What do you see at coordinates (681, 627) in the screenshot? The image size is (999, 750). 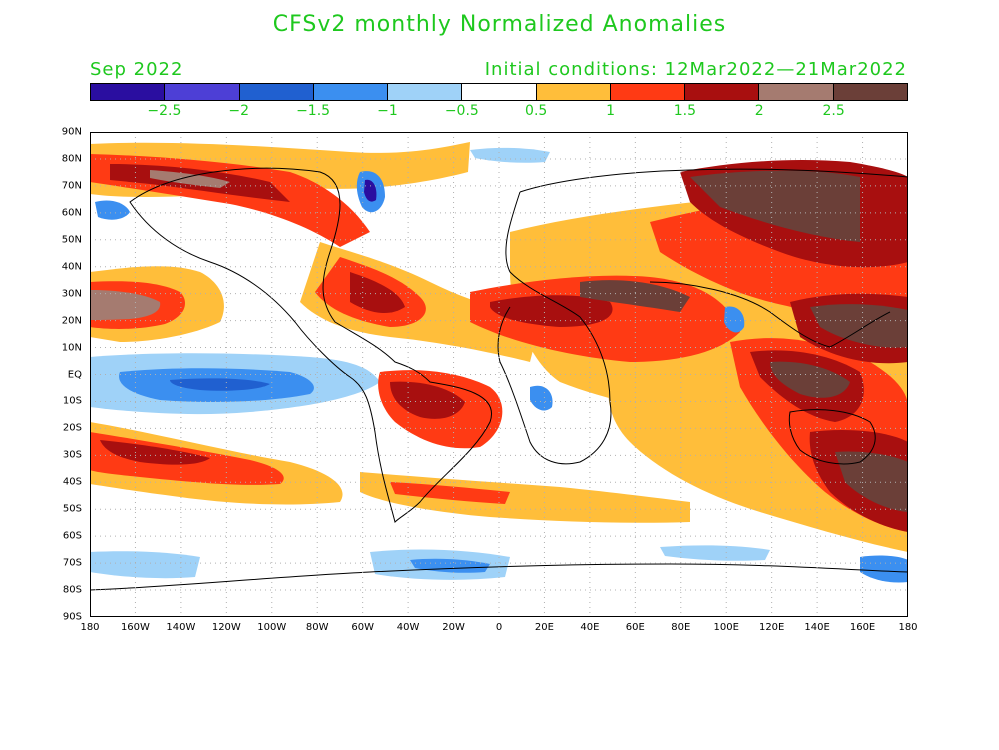 I see `longitude-tick-label: 80E` at bounding box center [681, 627].